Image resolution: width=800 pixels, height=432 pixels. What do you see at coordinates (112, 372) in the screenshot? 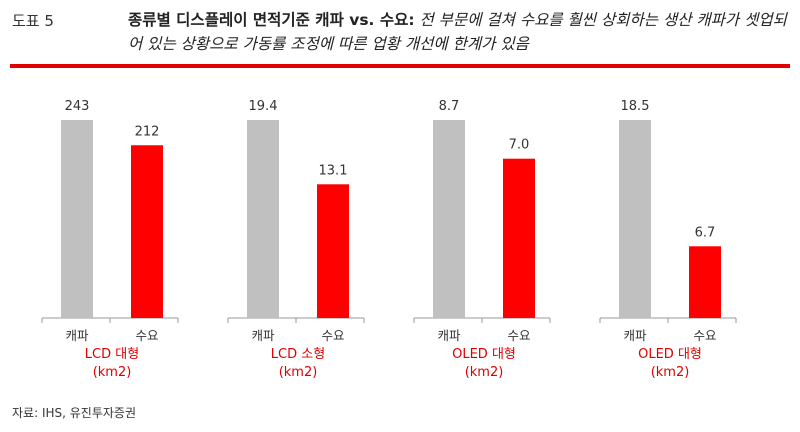
I see `panel-1-group-label-2: (km2)` at bounding box center [112, 372].